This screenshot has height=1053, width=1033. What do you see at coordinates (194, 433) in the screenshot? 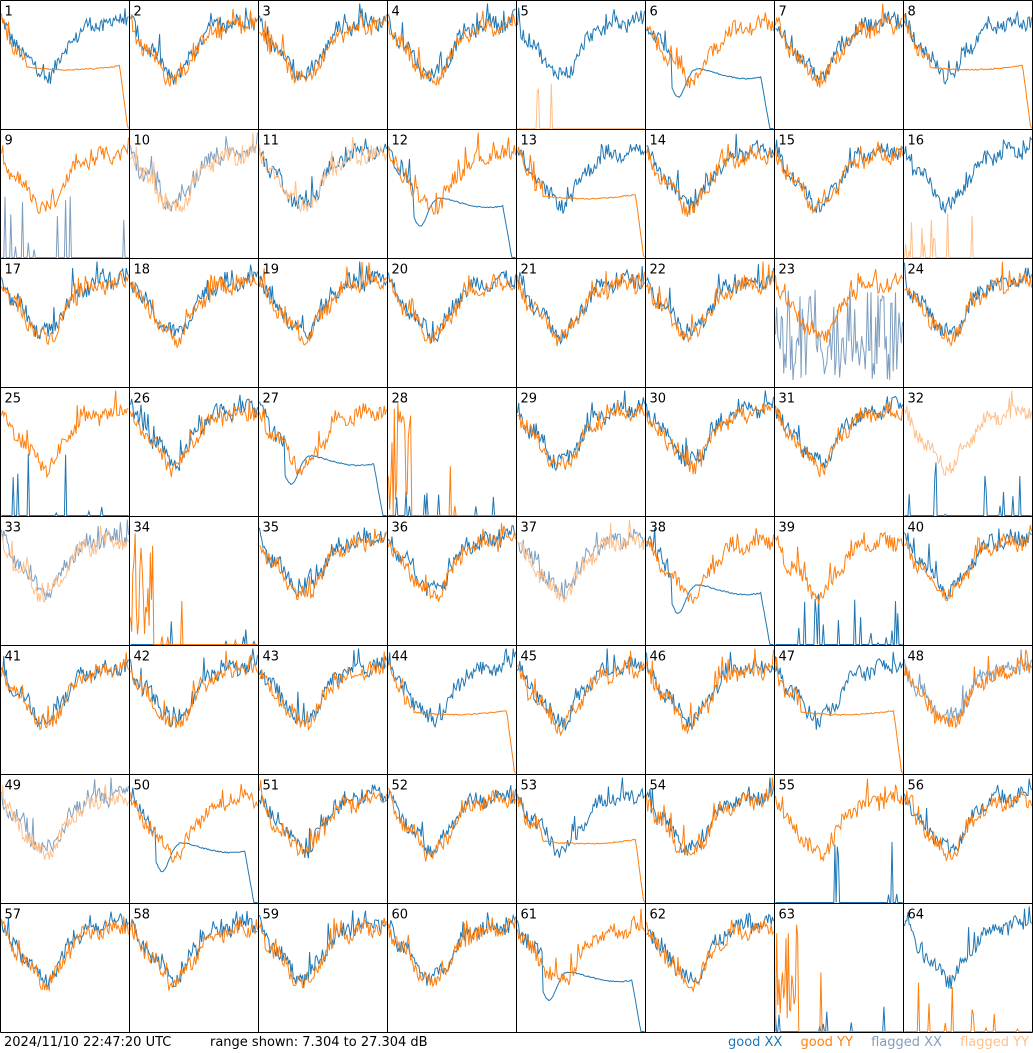
I see `tile-26-xx-series` at bounding box center [194, 433].